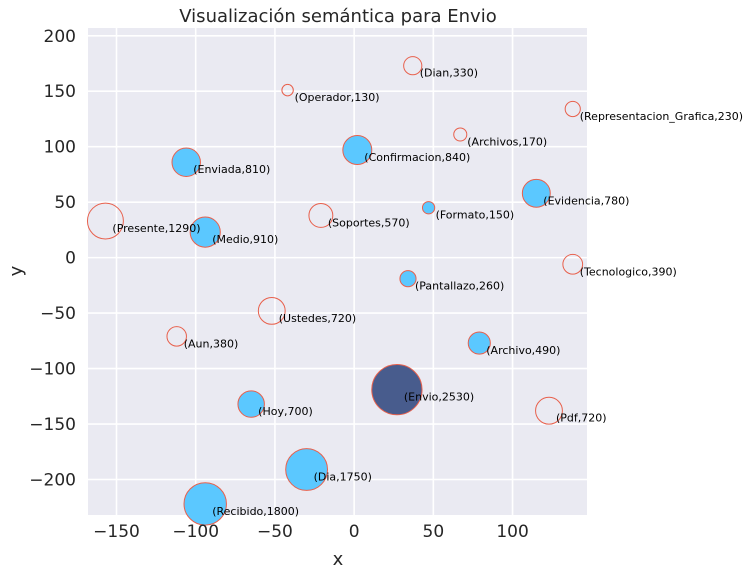 The width and height of the screenshot is (752, 576). Describe the element at coordinates (311, 532) in the screenshot. I see `x-axis-ticks: −150 −100 −50 0 50 100` at that location.